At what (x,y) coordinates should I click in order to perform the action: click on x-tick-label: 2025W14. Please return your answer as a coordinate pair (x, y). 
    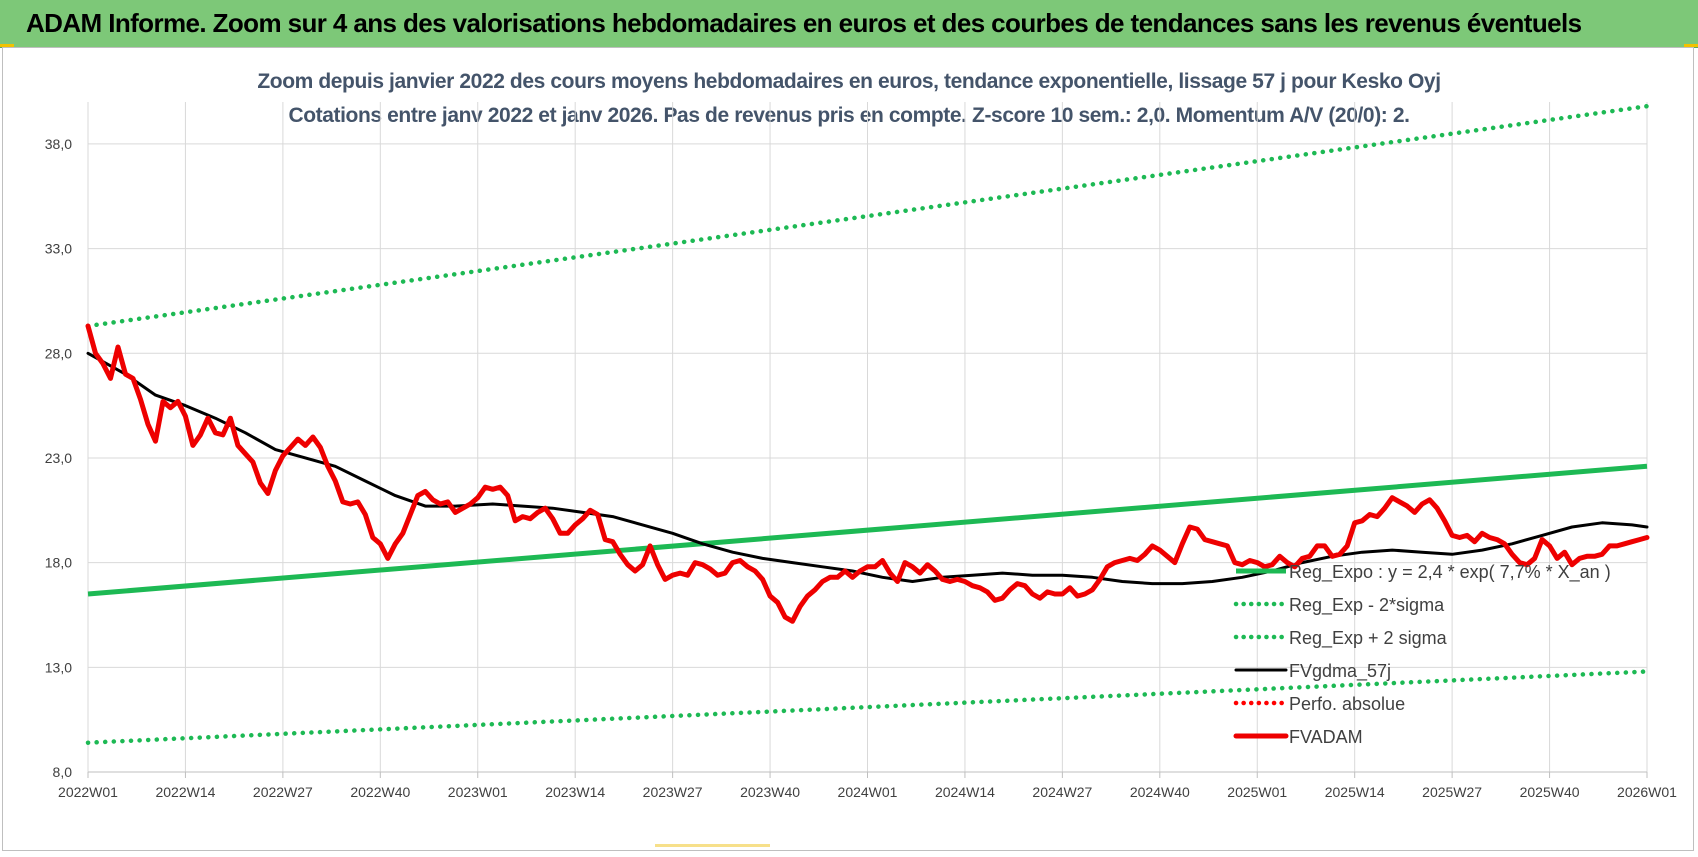
    Looking at the image, I should click on (1355, 792).